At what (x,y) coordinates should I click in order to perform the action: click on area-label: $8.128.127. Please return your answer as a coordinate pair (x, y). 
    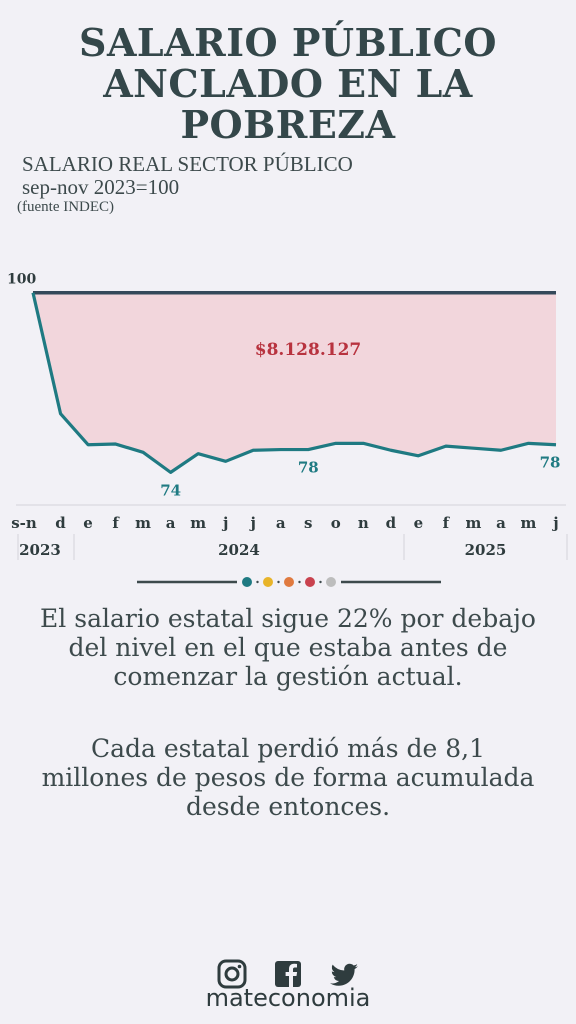
    Looking at the image, I should click on (308, 350).